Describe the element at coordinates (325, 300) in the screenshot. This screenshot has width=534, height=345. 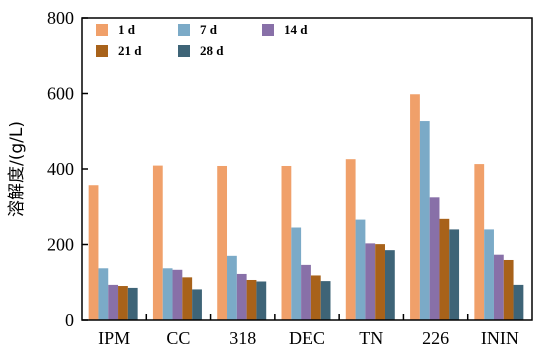
I see `bar-dec-28d` at that location.